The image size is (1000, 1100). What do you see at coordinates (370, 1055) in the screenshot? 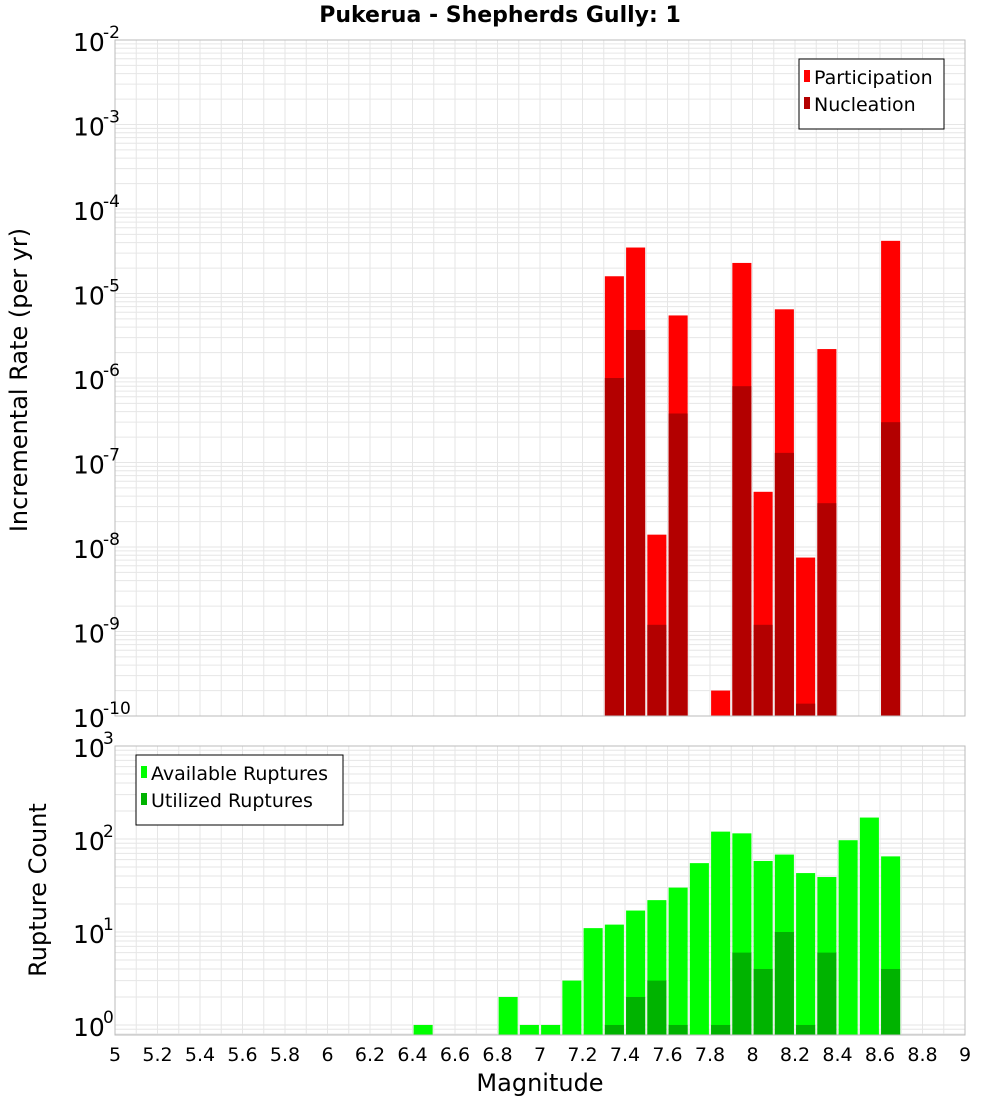
I see `x-tick-label: 6.2` at bounding box center [370, 1055].